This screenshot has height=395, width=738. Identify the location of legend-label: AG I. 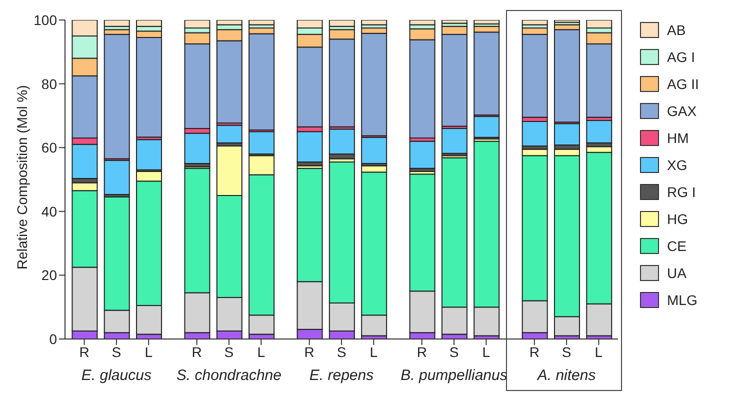
(681, 57).